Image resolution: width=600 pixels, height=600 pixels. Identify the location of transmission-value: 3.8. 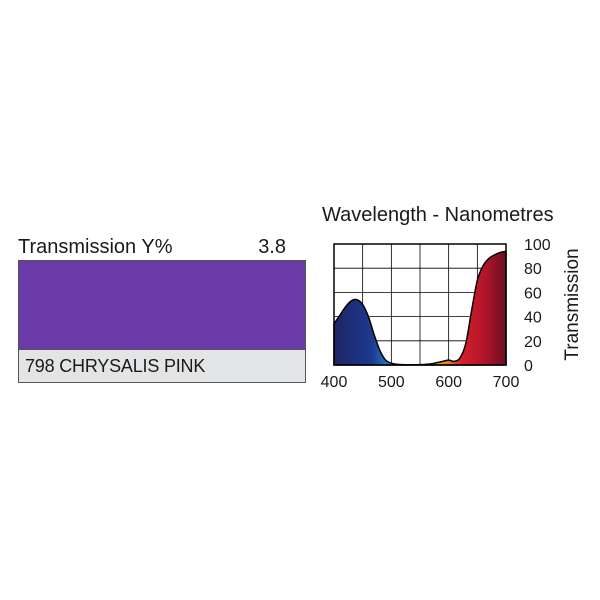
(272, 247).